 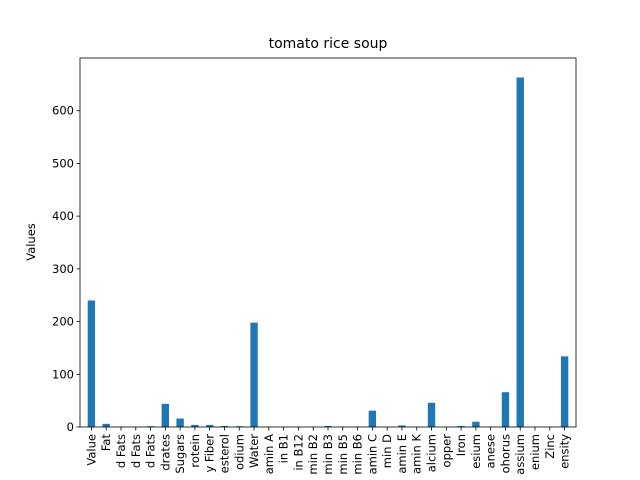 What do you see at coordinates (328, 44) in the screenshot?
I see `chart-title: tomato rice soup` at bounding box center [328, 44].